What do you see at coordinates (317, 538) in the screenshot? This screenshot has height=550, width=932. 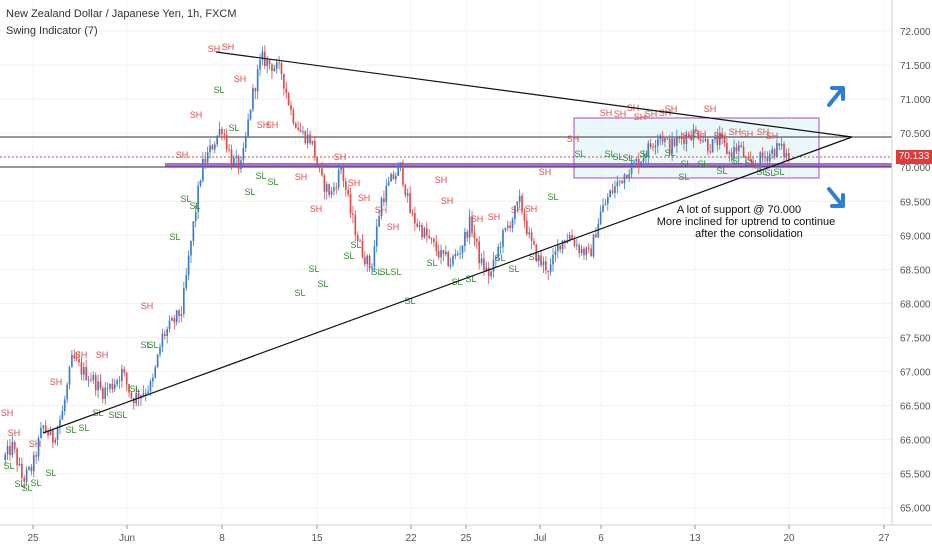 I see `x-tick-label: 15` at bounding box center [317, 538].